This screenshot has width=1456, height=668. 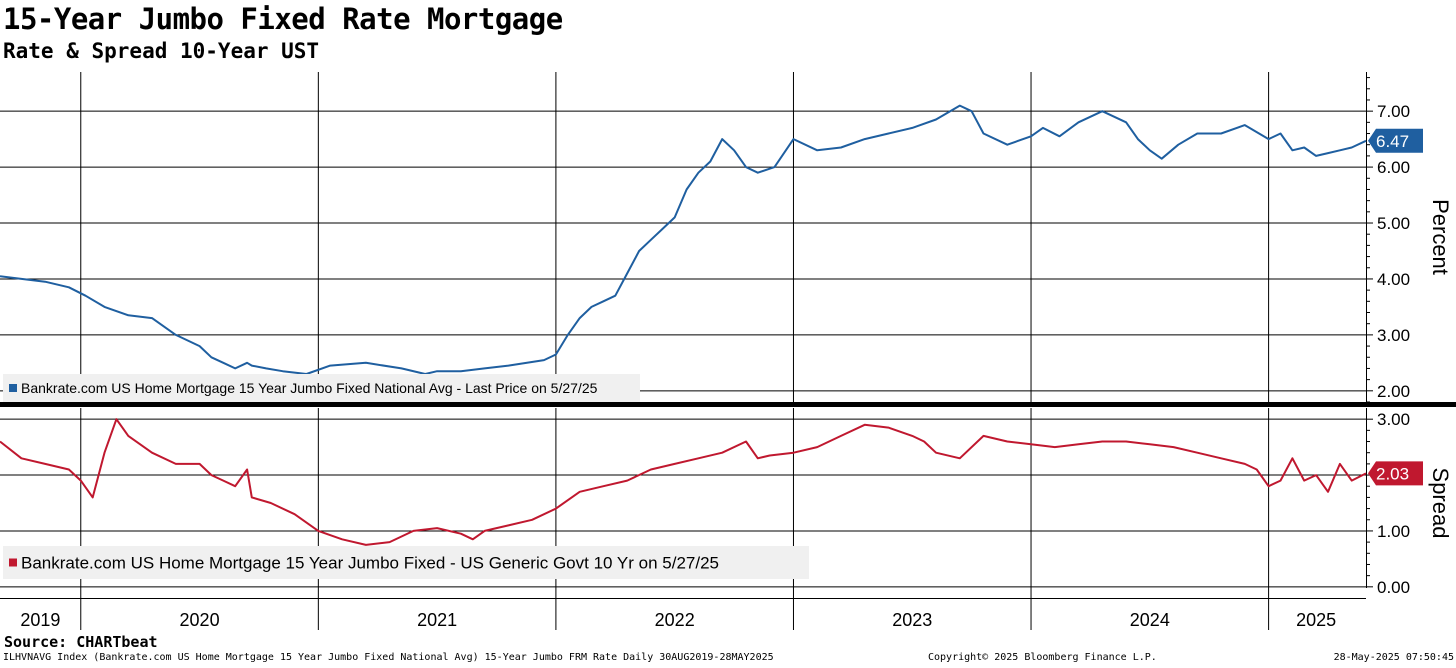 I want to click on spread-tick-label-1: 1.00, so click(x=1393, y=531).